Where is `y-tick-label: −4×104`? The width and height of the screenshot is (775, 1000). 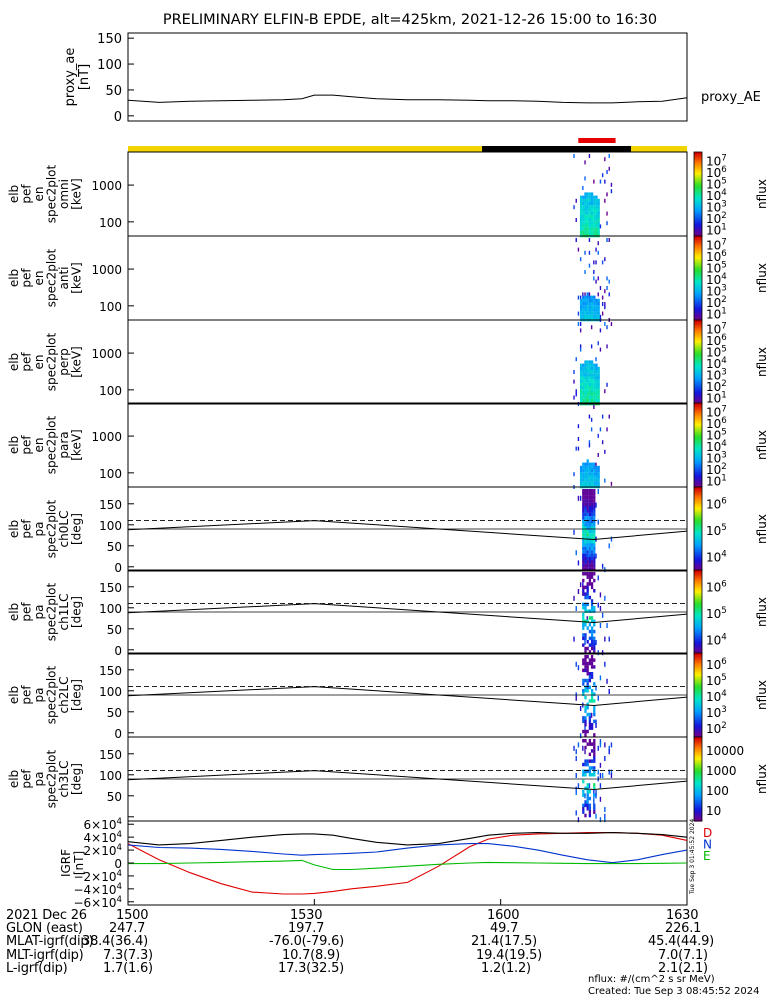 y-tick-label: −4×104 is located at coordinates (97, 889).